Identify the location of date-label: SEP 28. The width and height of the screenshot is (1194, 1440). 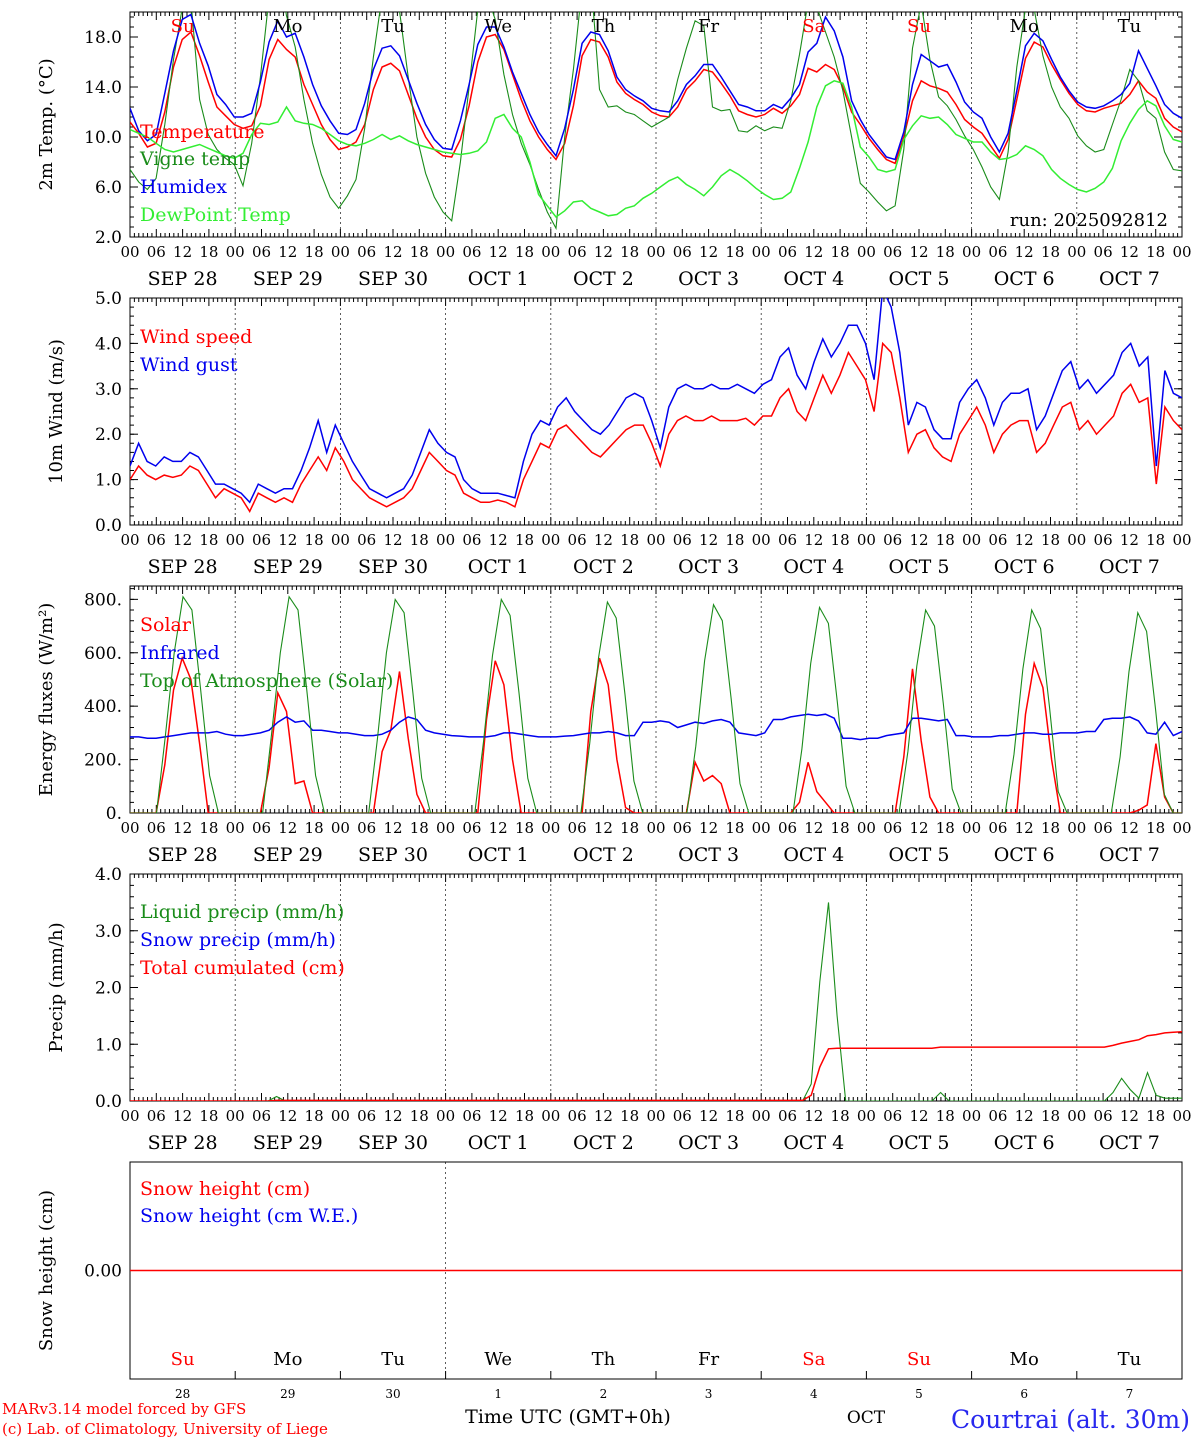
(183, 1143).